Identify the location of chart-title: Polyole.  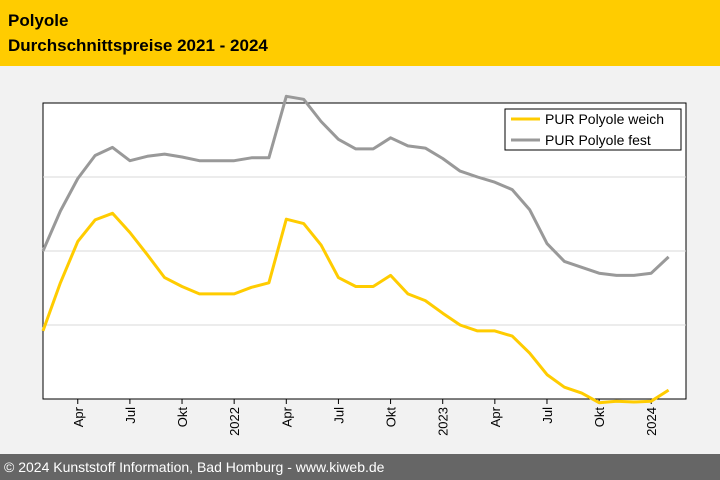
(38, 20).